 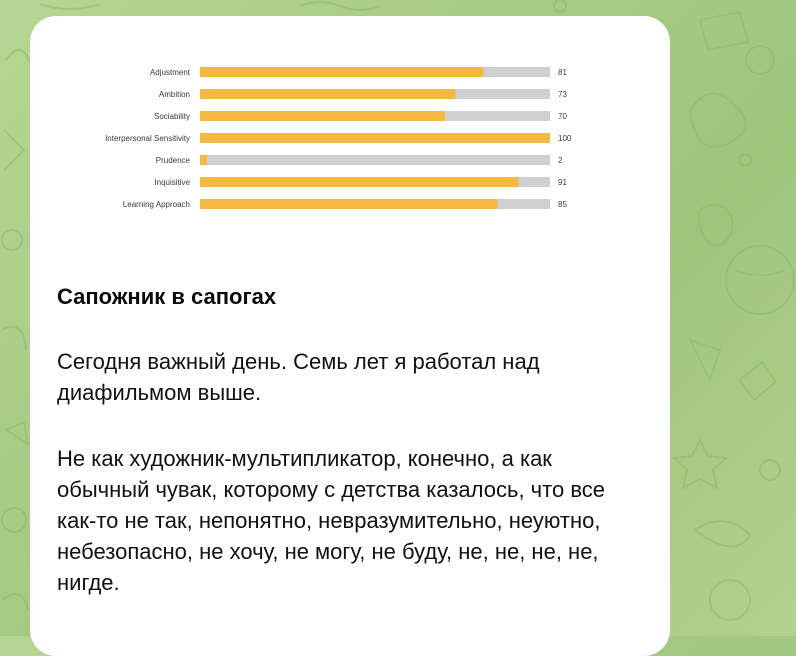 I want to click on value-label: 70, so click(x=562, y=116).